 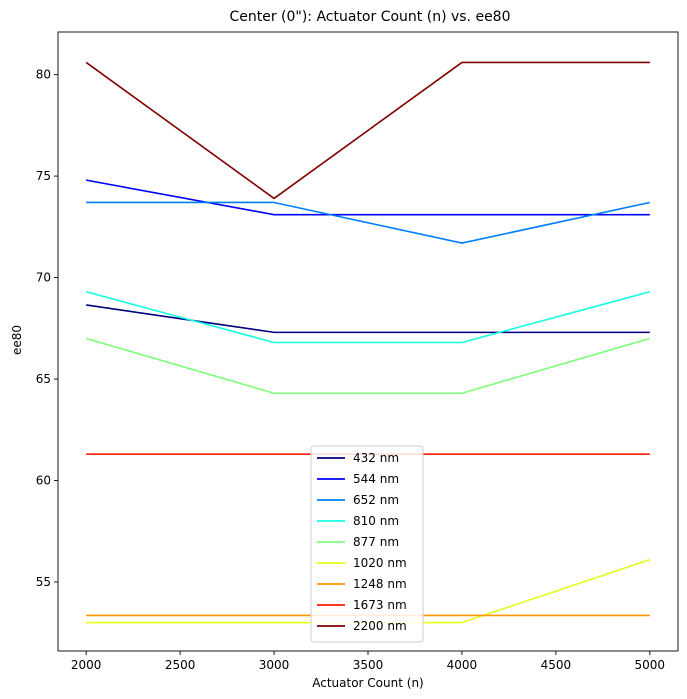 I want to click on x-tick-label: 5000, so click(x=650, y=665).